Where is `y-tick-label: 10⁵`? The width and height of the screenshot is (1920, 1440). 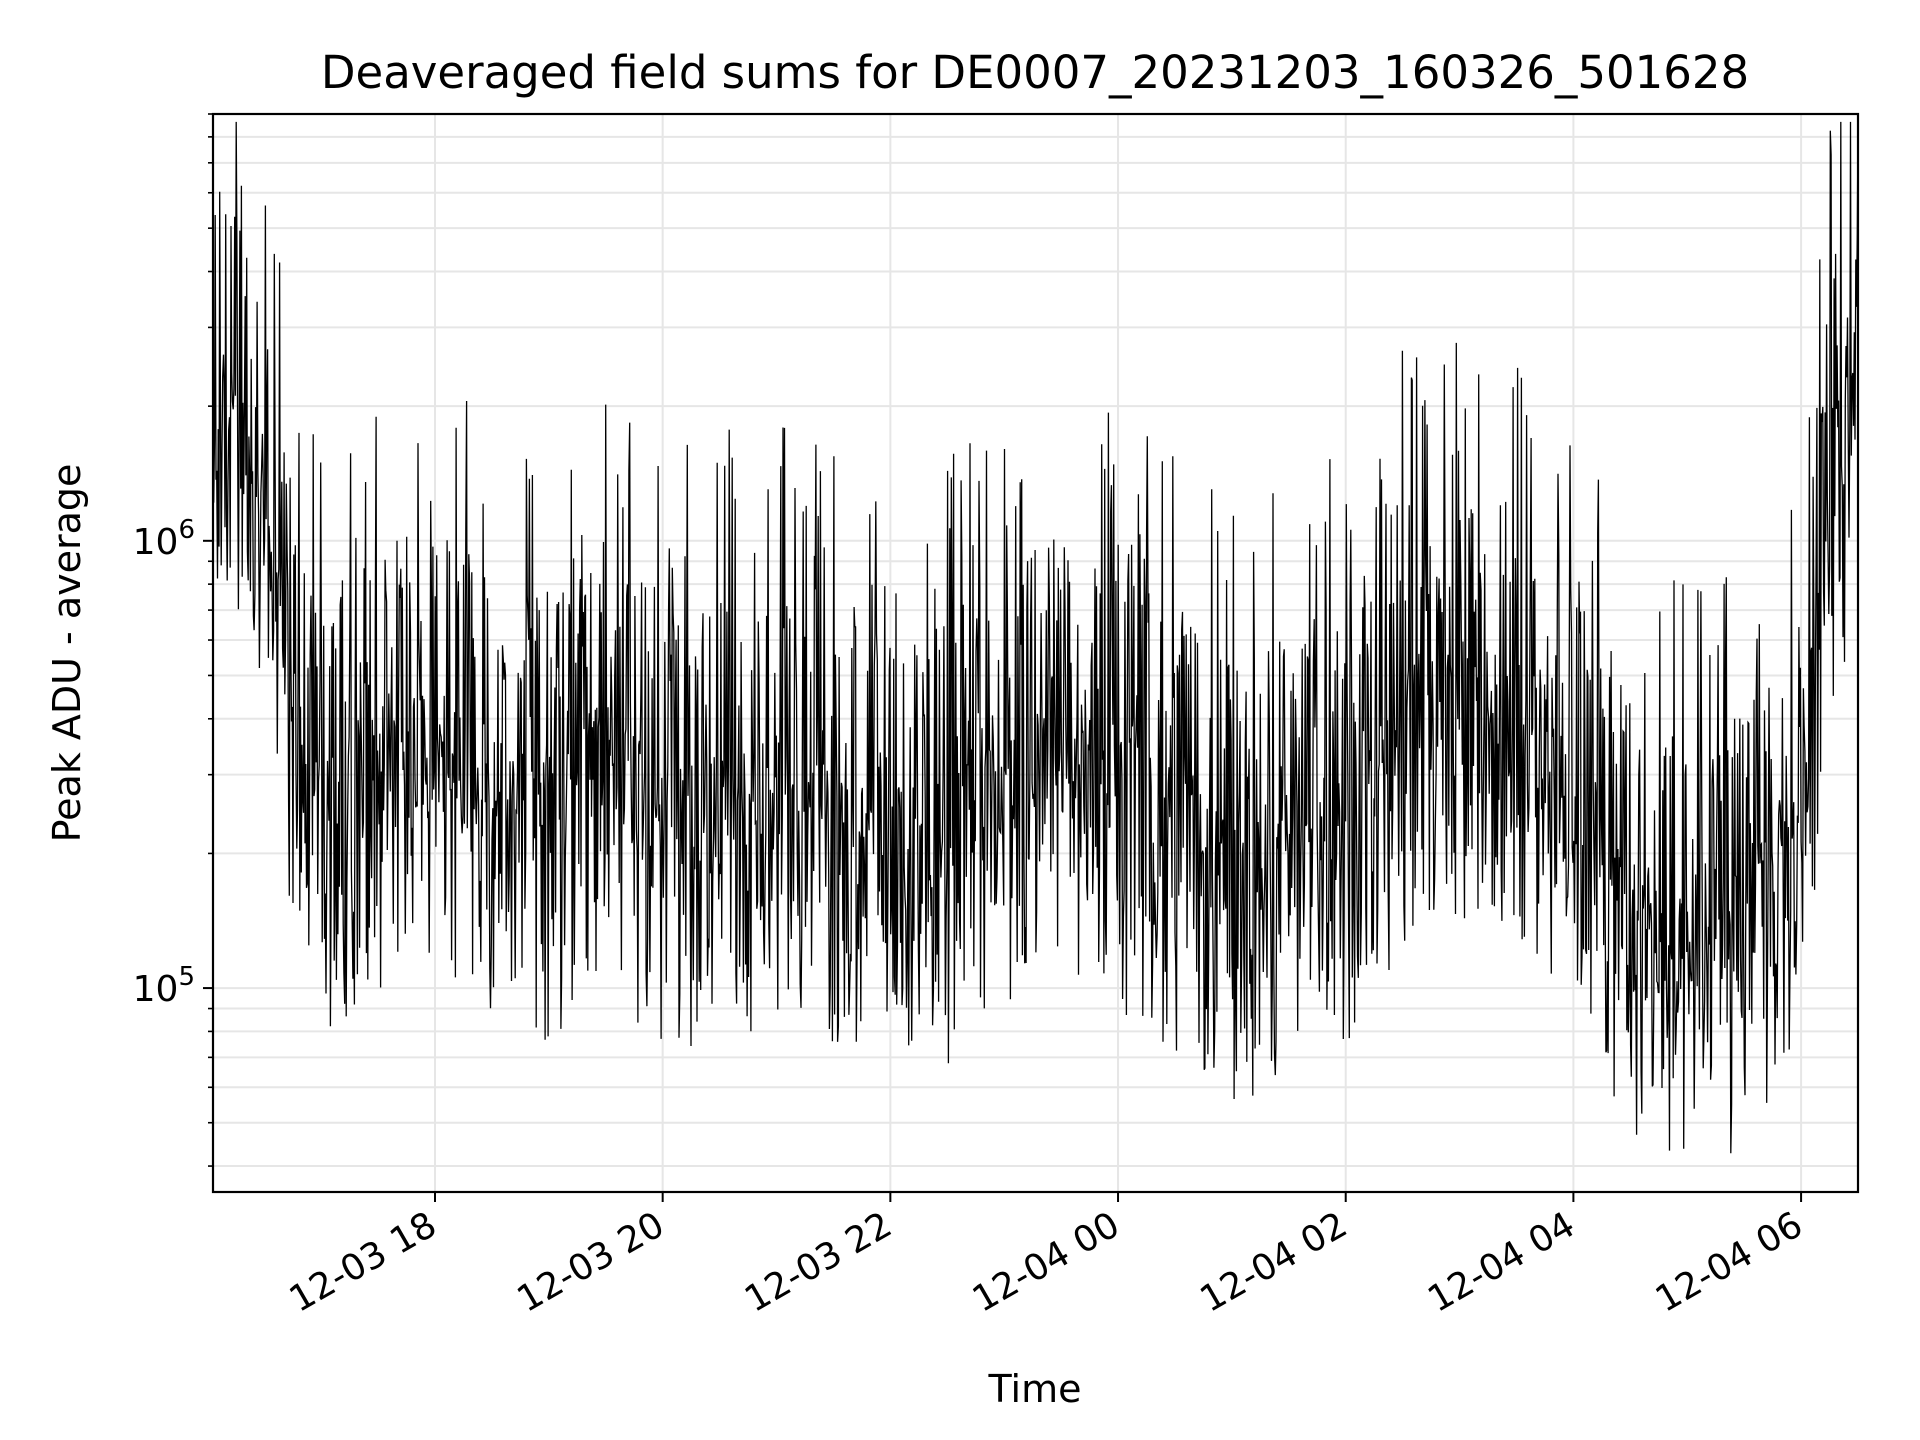 y-tick-label: 10⁵ is located at coordinates (164, 986).